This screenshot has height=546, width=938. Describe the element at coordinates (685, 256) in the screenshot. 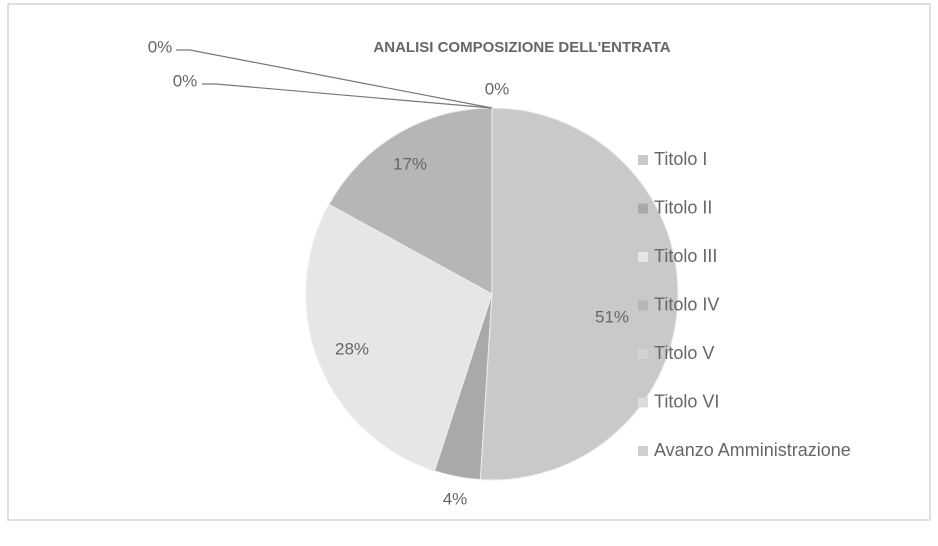

I see `legend-label: Titolo III` at that location.